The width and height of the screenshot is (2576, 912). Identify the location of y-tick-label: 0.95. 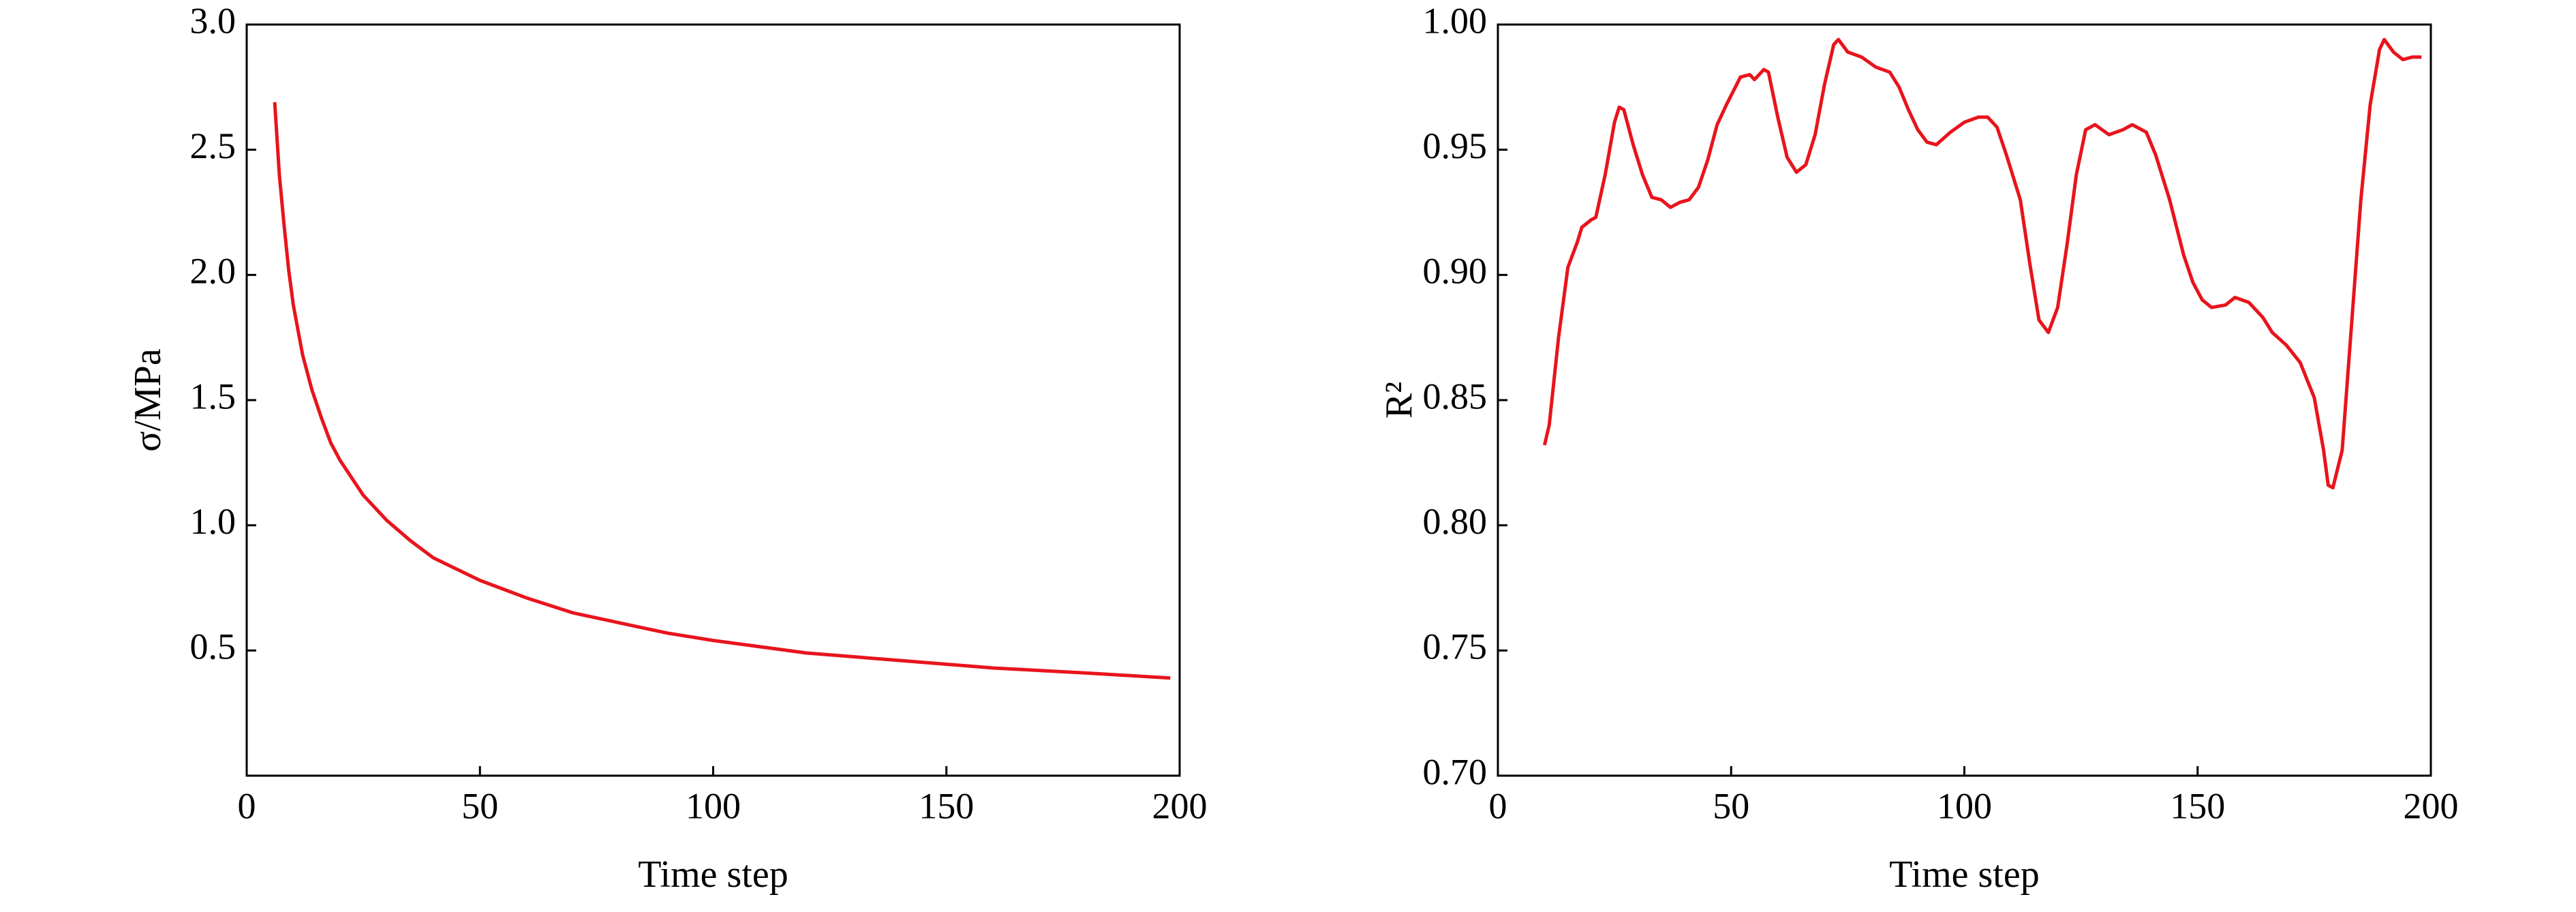
(1455, 145).